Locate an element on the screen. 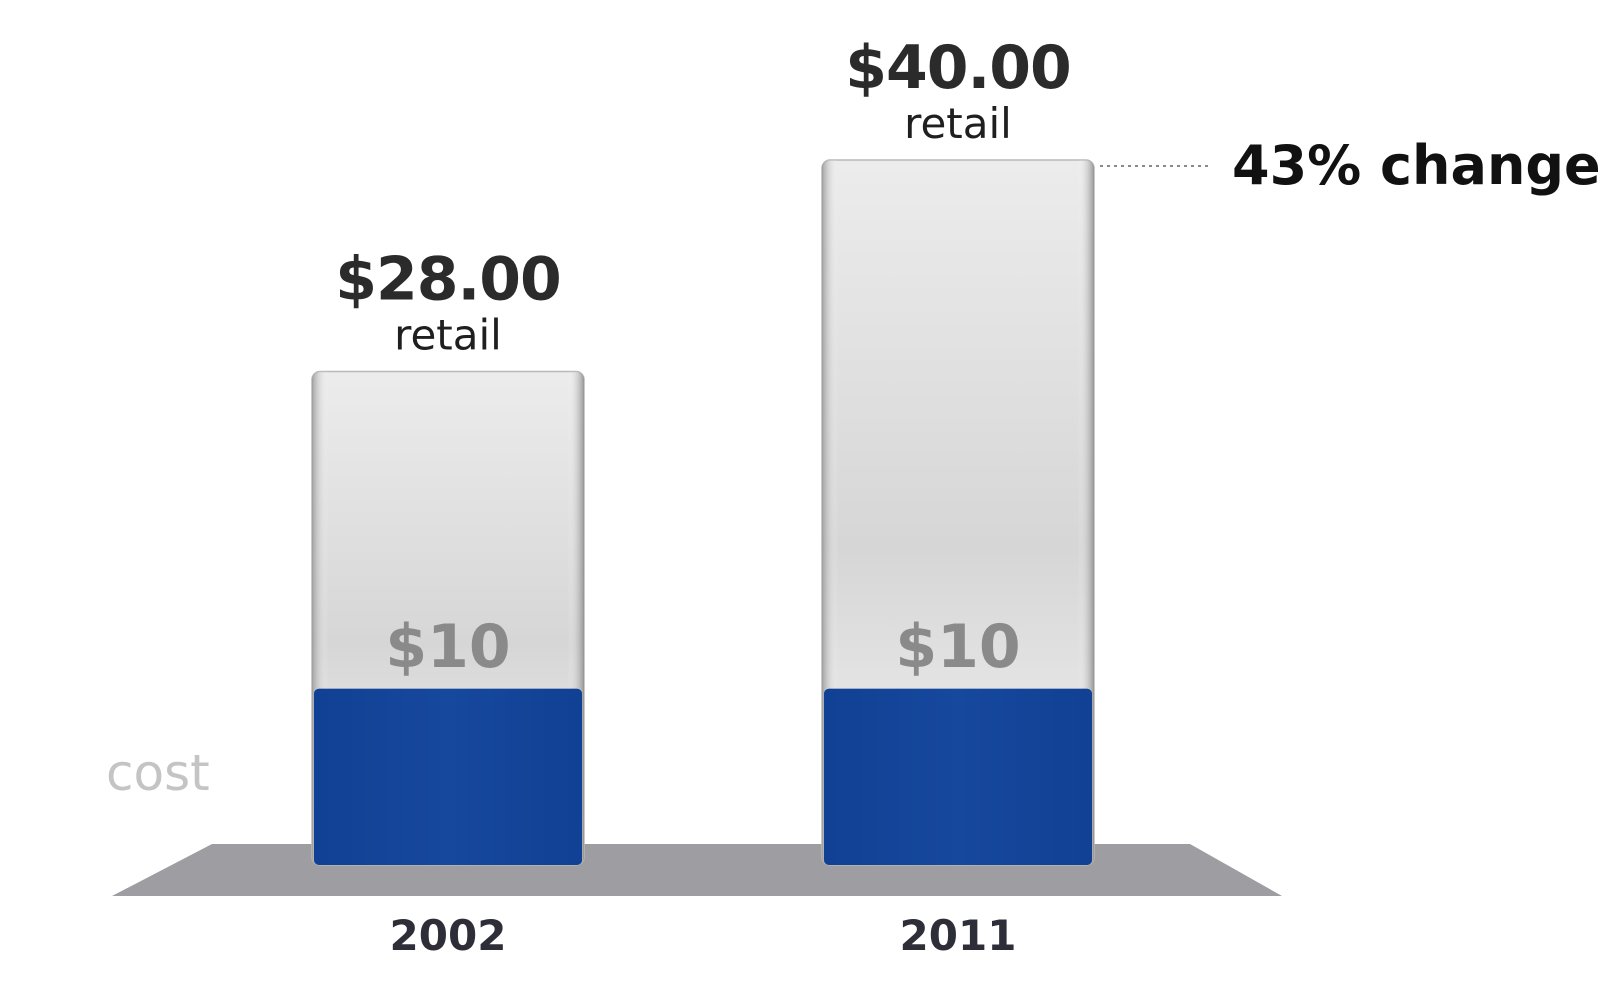  chart-floor is located at coordinates (697, 870).